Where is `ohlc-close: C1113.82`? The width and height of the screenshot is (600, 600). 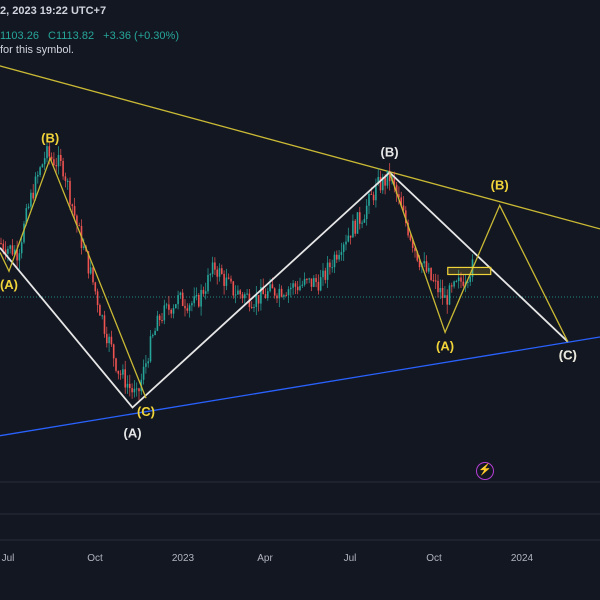
ohlc-close: C1113.82 is located at coordinates (71, 36).